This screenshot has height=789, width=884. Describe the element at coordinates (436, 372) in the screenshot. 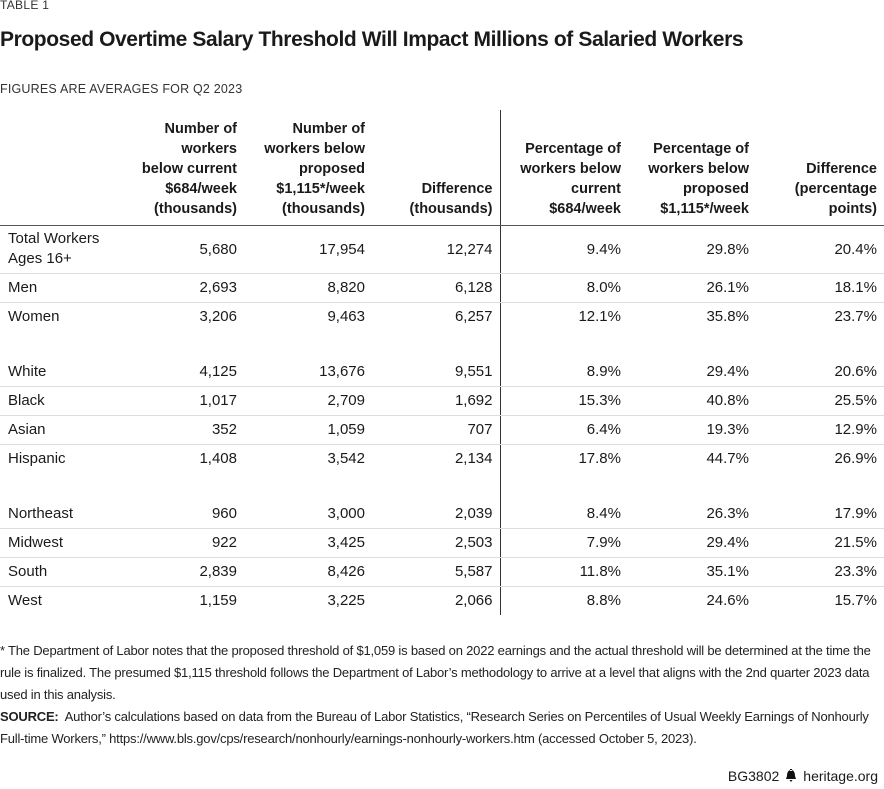

I see `cell: 9,551` at that location.